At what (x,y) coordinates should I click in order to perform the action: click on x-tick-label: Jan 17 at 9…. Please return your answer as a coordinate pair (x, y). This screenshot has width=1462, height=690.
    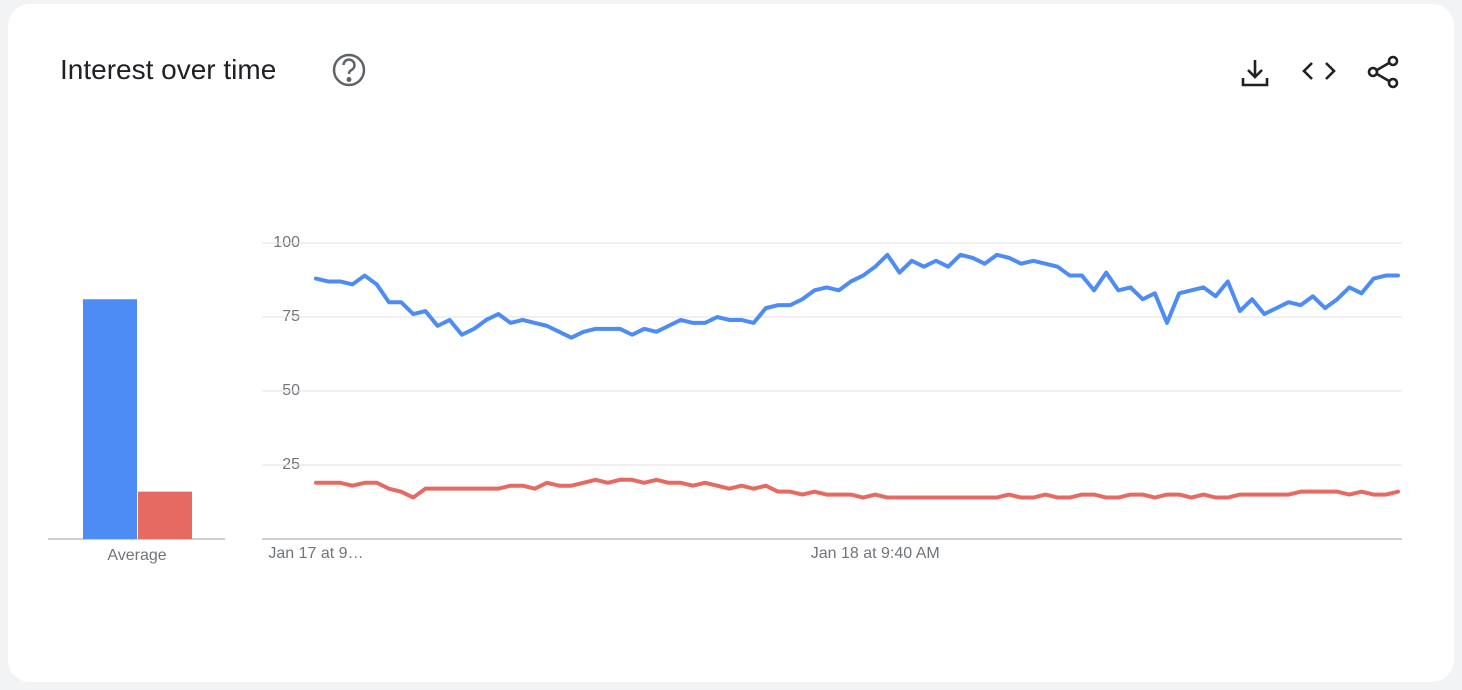
    Looking at the image, I should click on (315, 553).